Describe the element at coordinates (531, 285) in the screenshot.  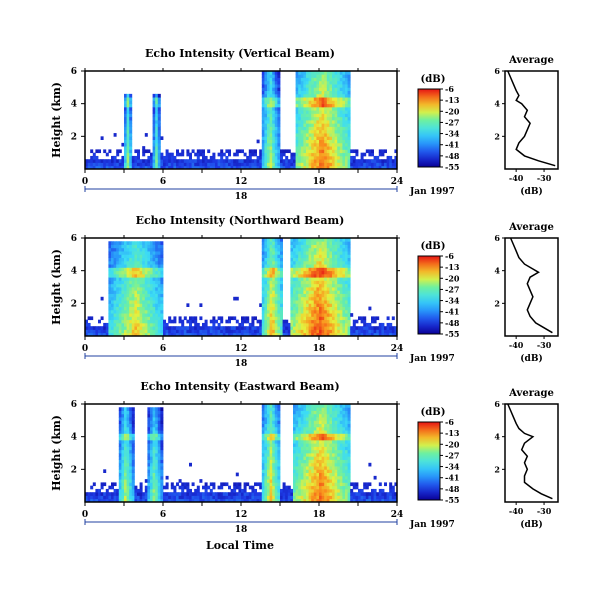
I see `average-profile-line` at that location.